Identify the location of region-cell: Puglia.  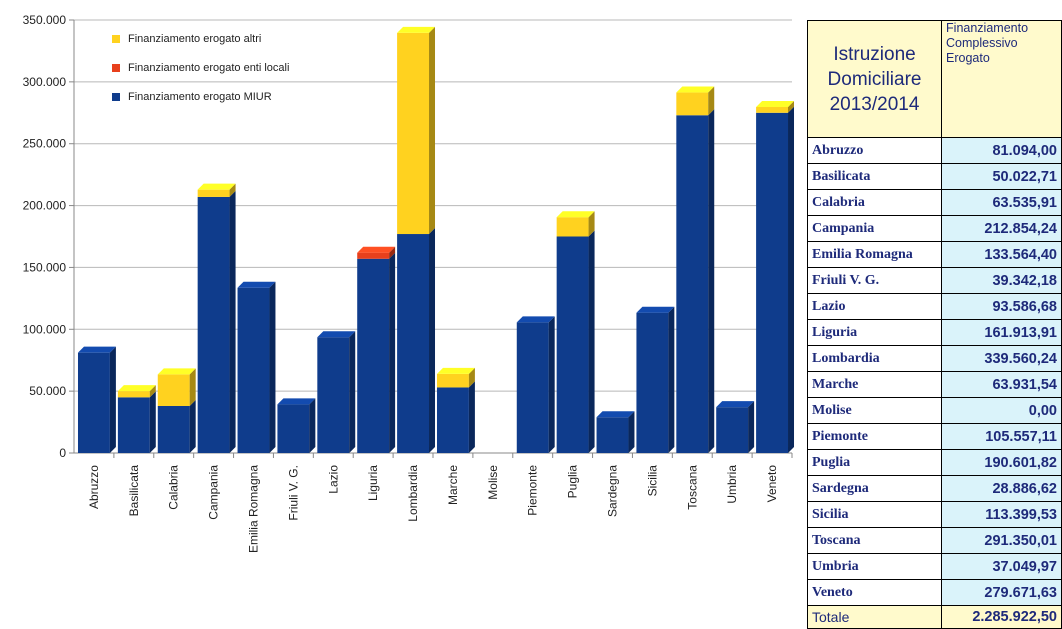
(874, 462).